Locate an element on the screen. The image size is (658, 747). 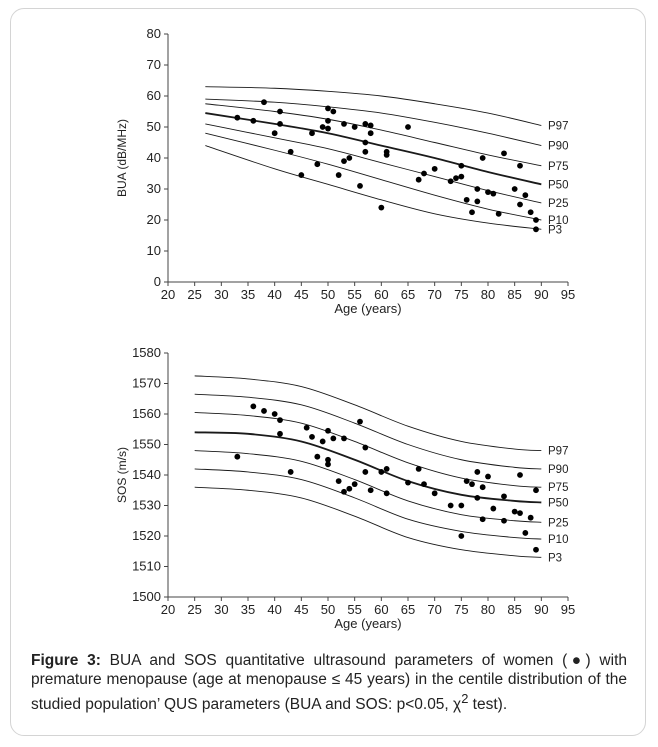
chart1-x-tick-label: 30 is located at coordinates (221, 294).